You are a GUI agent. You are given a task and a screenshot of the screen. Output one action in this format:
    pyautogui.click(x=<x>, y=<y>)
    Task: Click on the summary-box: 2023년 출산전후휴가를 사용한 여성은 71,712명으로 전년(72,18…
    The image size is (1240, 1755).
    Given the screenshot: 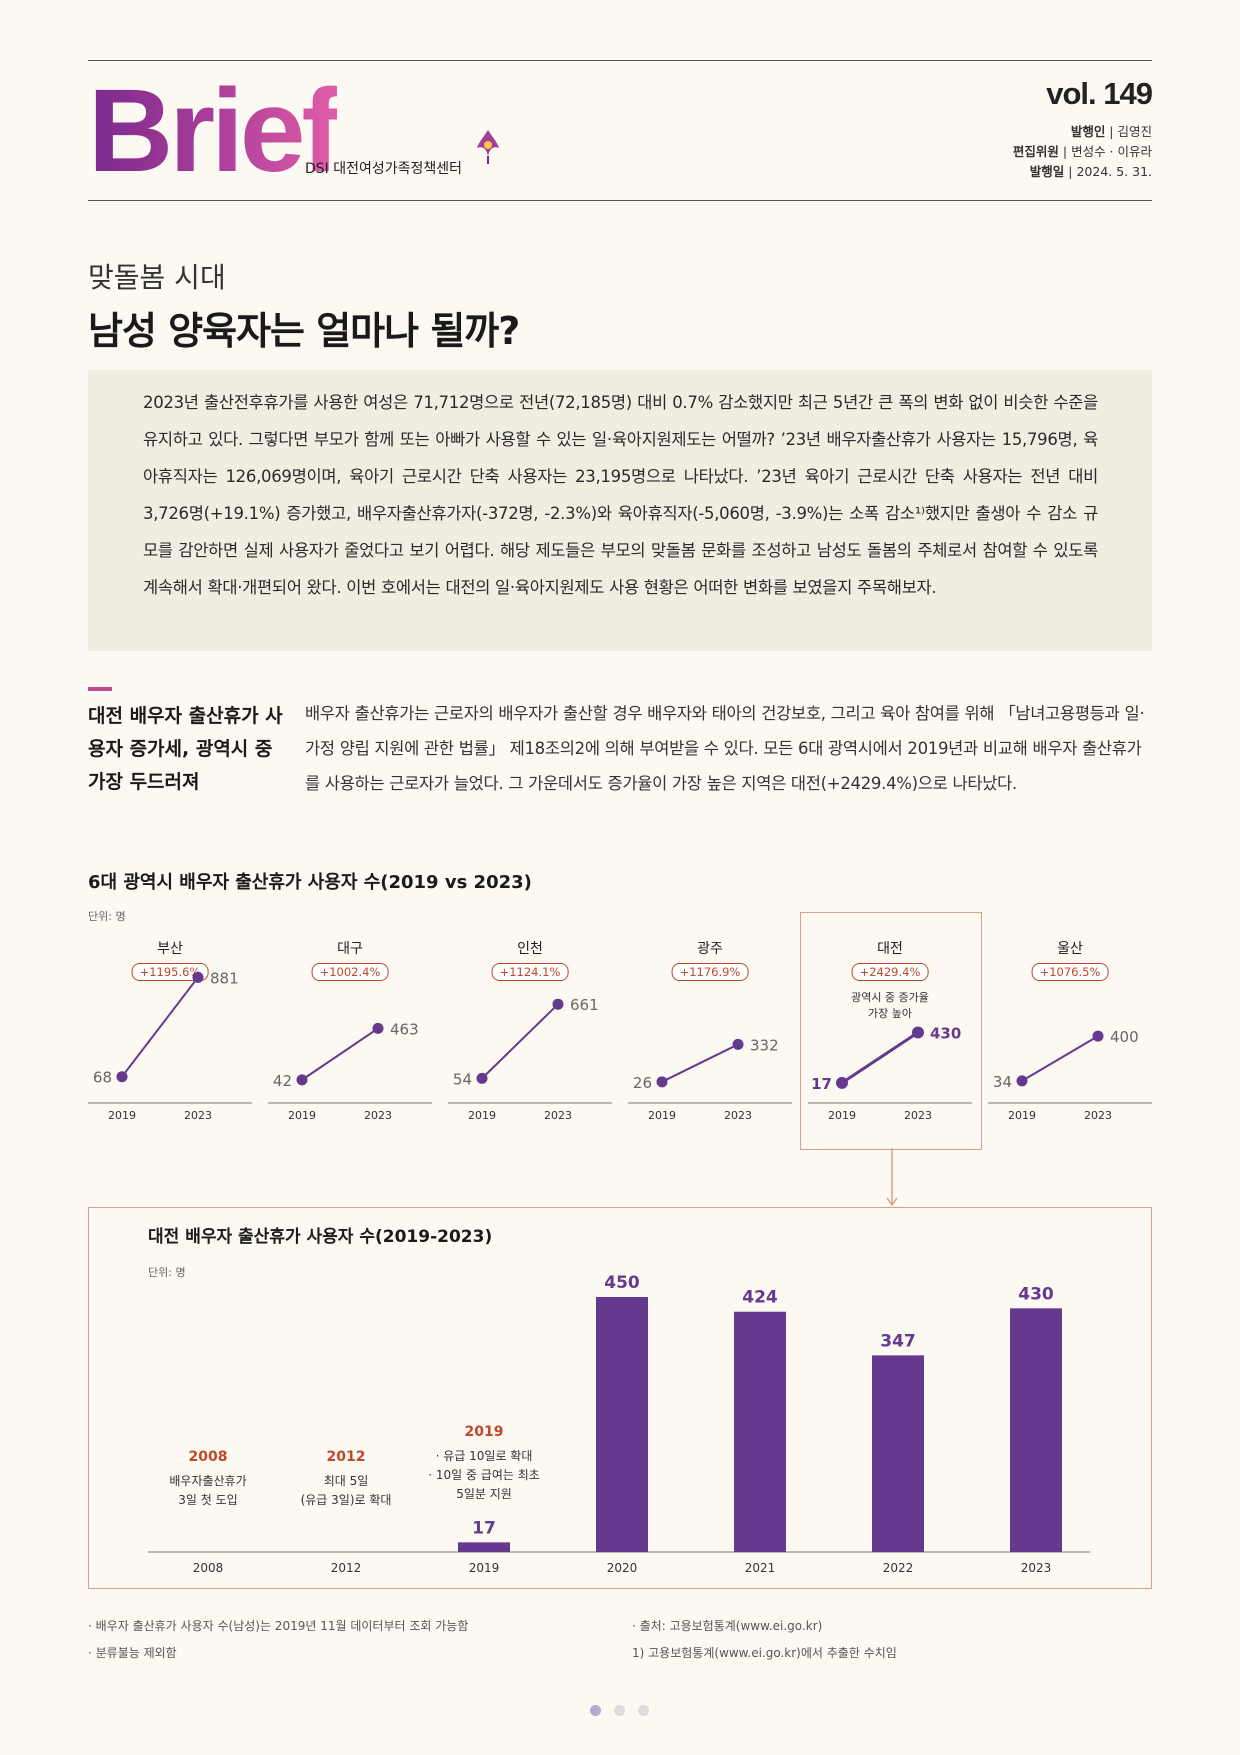 What is the action you would take?
    pyautogui.click(x=620, y=510)
    